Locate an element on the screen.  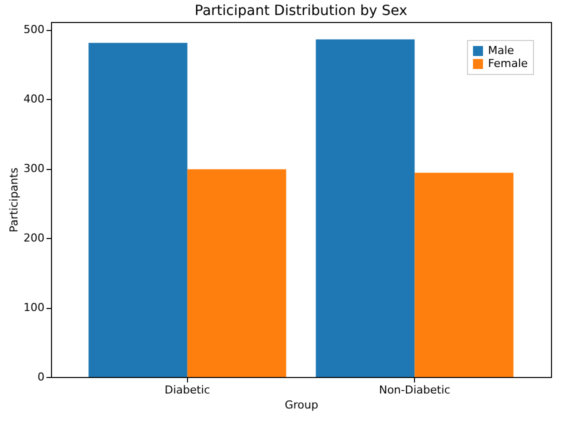
y-tick-label: 300 is located at coordinates (34, 169).